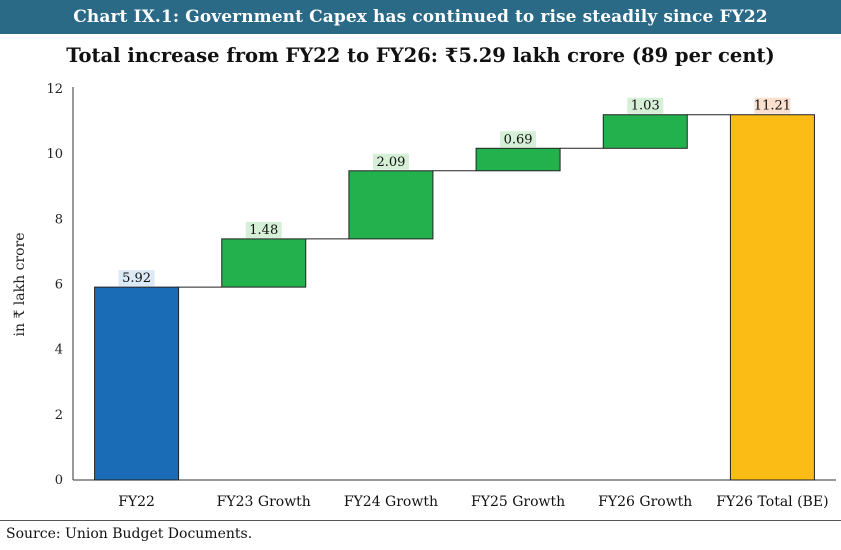 The image size is (841, 550). What do you see at coordinates (54, 285) in the screenshot?
I see `chart-y-tick-labels: 0 2 4 6 8 10 12` at bounding box center [54, 285].